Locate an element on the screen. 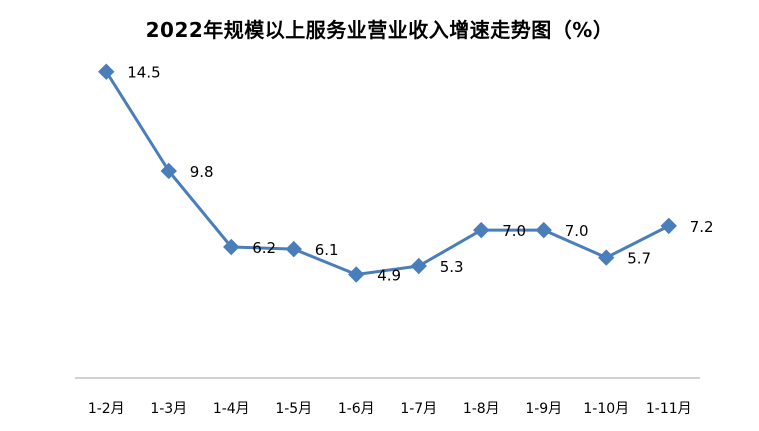  x-tick-label: 1-7月 is located at coordinates (418, 409).